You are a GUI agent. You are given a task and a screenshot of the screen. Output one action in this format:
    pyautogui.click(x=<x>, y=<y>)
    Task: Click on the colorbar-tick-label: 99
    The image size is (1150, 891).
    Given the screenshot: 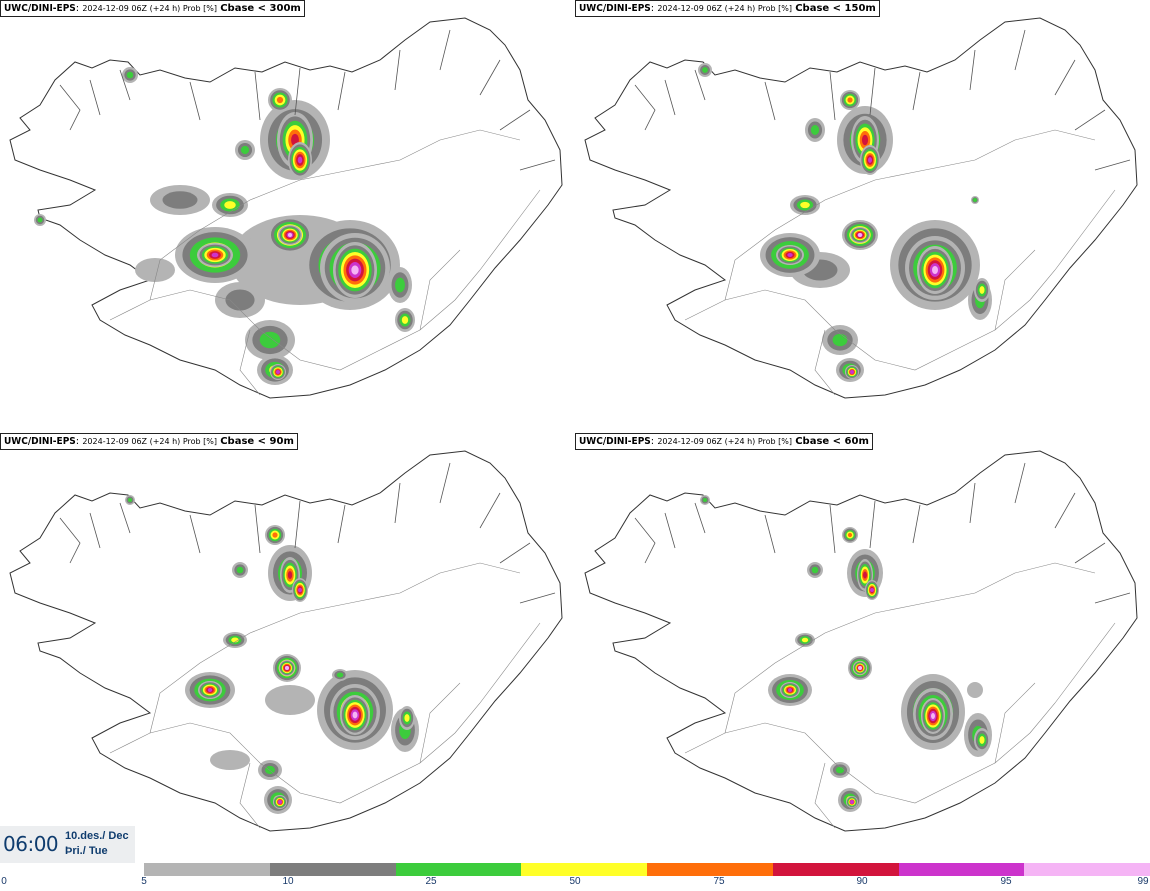 What is the action you would take?
    pyautogui.click(x=1143, y=881)
    